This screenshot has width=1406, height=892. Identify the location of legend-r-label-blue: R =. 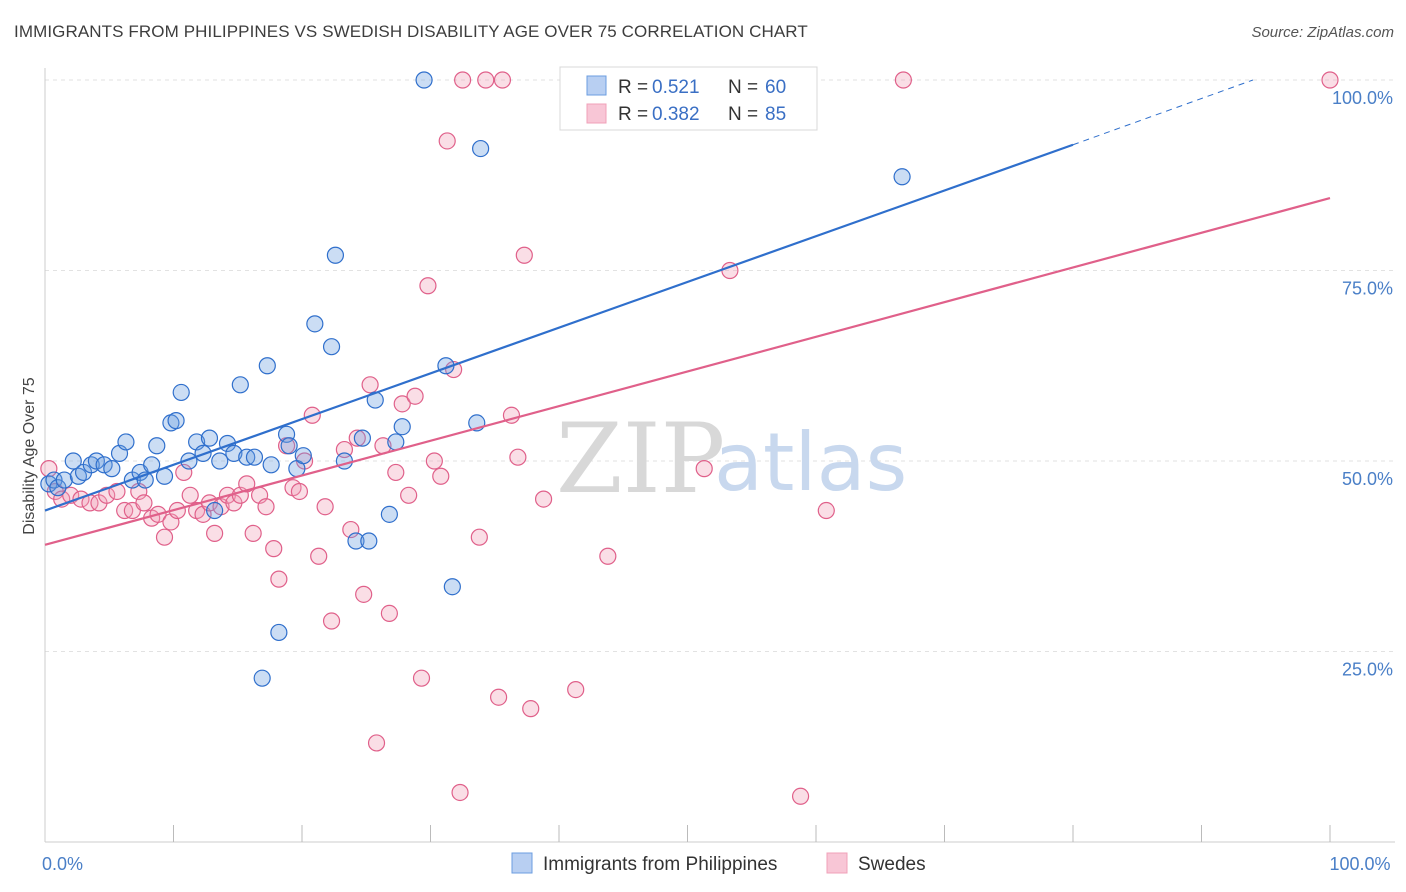
(633, 87).